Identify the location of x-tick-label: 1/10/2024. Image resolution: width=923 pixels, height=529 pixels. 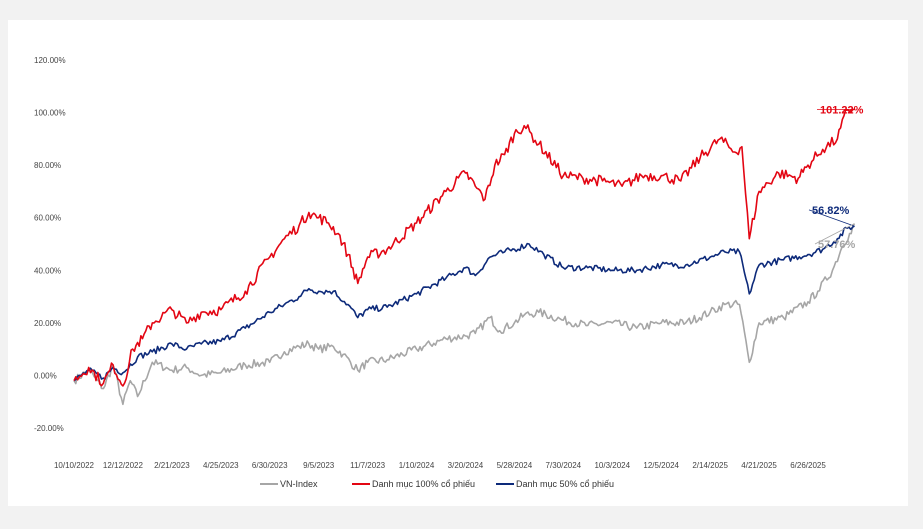
(417, 465).